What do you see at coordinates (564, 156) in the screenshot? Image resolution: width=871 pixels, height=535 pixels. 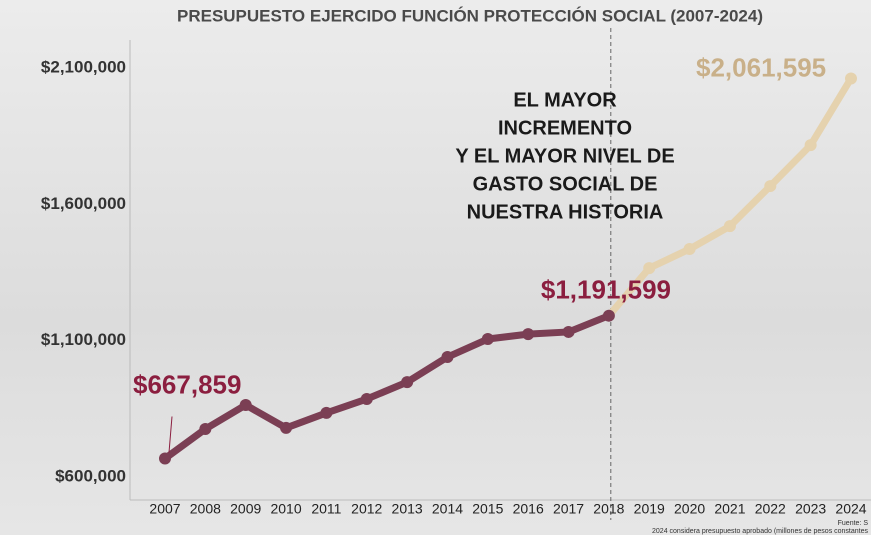 I see `annotation: Y EL MAYOR NIVEL DE` at bounding box center [564, 156].